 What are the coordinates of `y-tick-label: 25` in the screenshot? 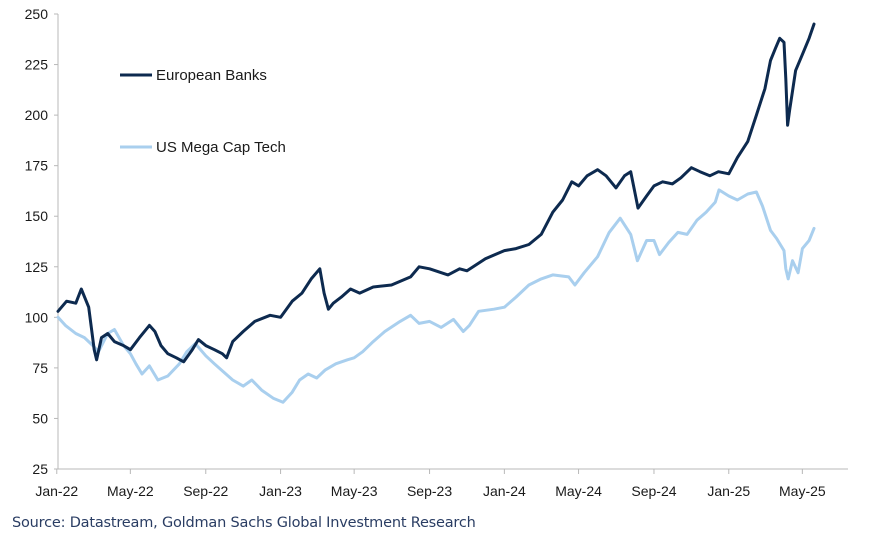 It's located at (40, 469).